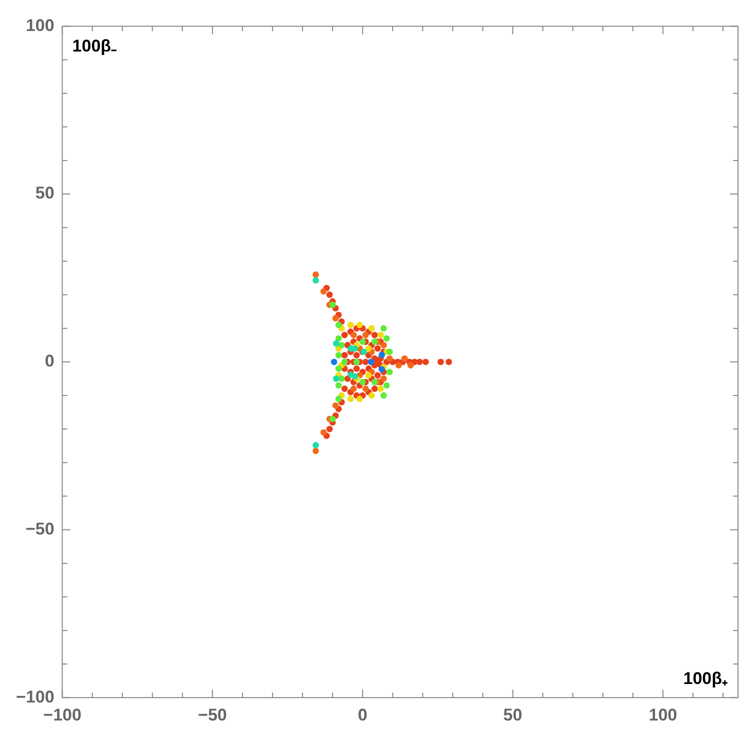 This screenshot has width=750, height=742. I want to click on y-tick-label: 0, so click(49, 361).